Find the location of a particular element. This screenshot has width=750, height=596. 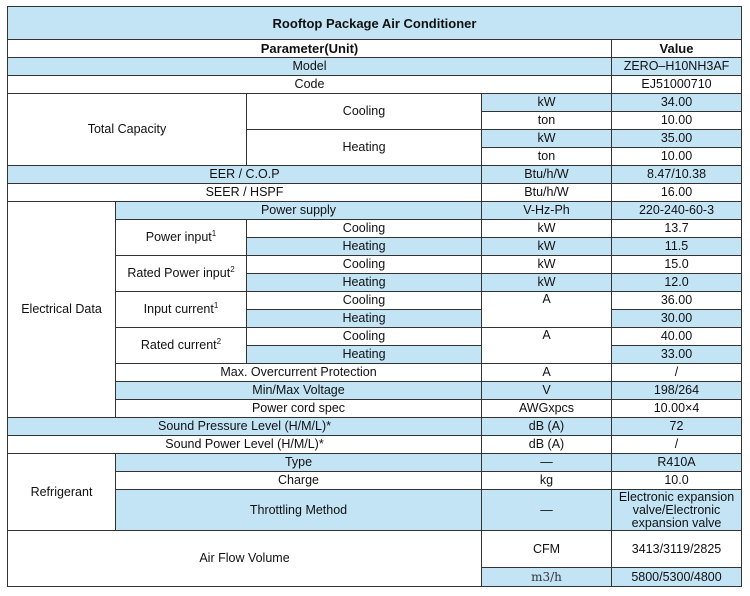

power-cord-label: Power cord spec is located at coordinates (298, 408).